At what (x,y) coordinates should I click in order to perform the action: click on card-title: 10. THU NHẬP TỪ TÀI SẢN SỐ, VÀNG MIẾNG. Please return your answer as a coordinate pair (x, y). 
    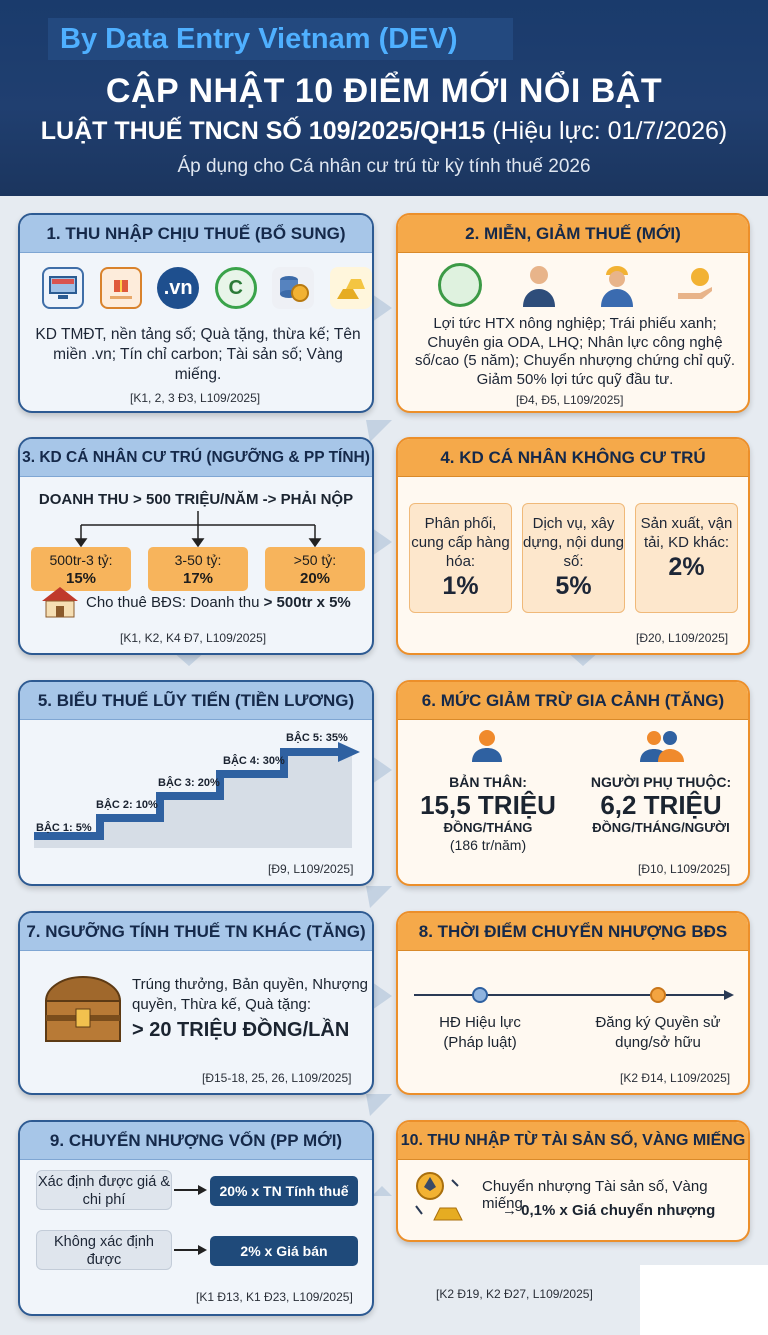
    Looking at the image, I should click on (573, 1141).